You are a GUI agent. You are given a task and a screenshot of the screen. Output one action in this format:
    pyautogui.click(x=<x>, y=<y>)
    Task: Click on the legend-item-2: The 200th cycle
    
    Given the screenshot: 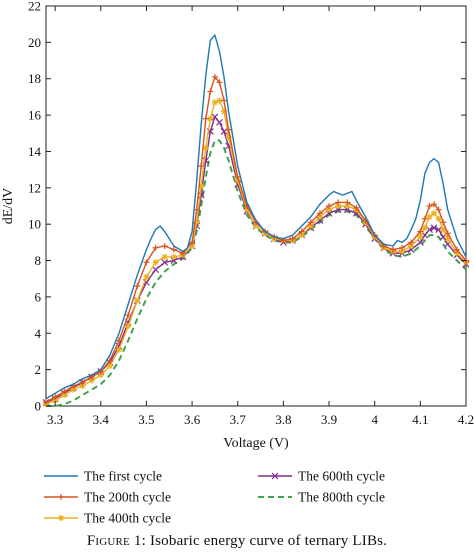 What is the action you would take?
    pyautogui.click(x=107, y=497)
    